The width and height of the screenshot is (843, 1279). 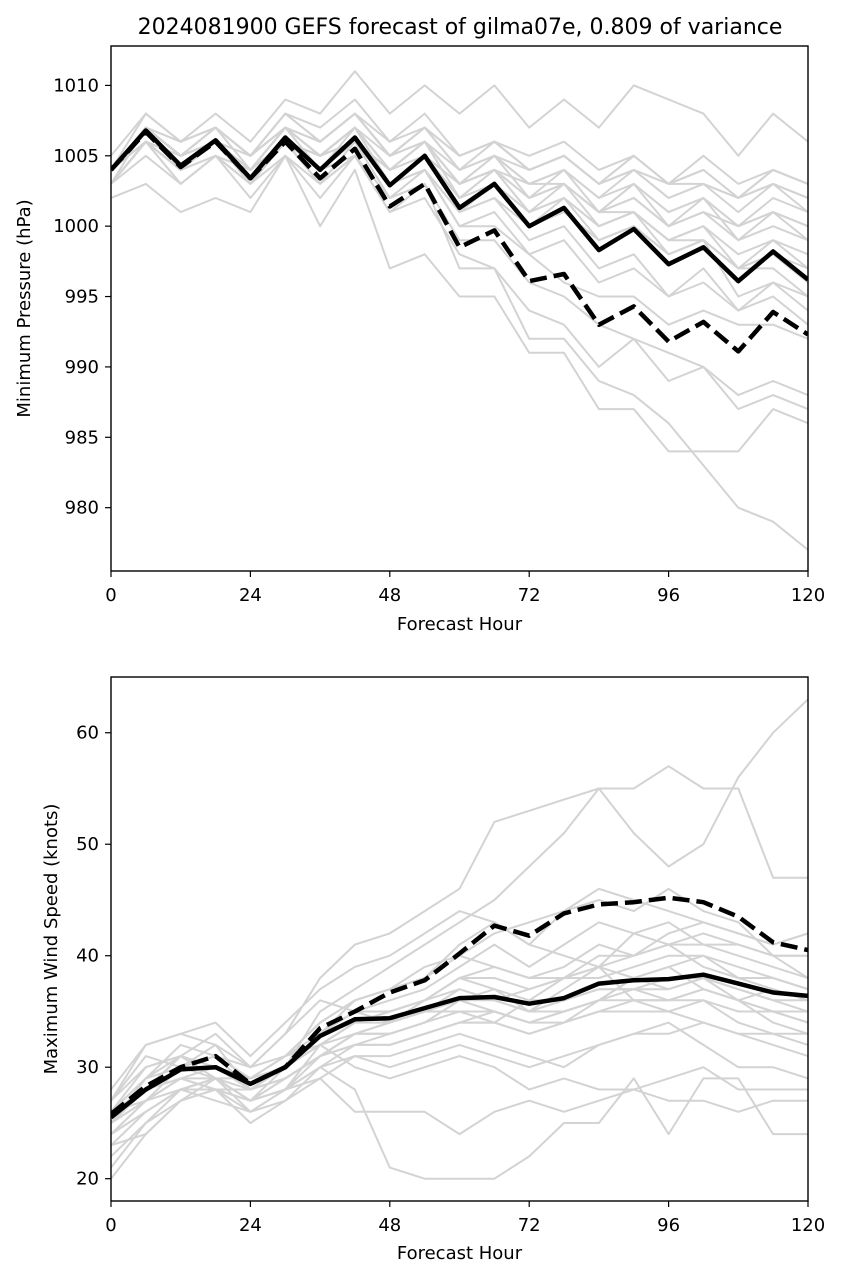 I want to click on y-tick-label: 20, so click(x=87, y=1179).